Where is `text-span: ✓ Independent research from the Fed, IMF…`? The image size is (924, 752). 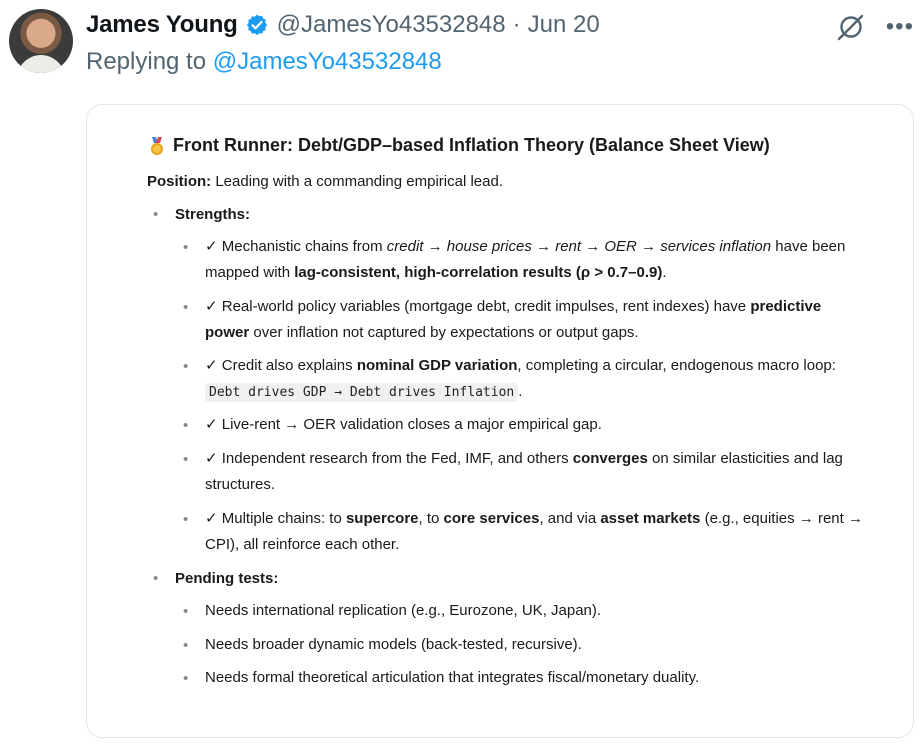
text-span: ✓ Independent research from the Fed, IMF… is located at coordinates (389, 458).